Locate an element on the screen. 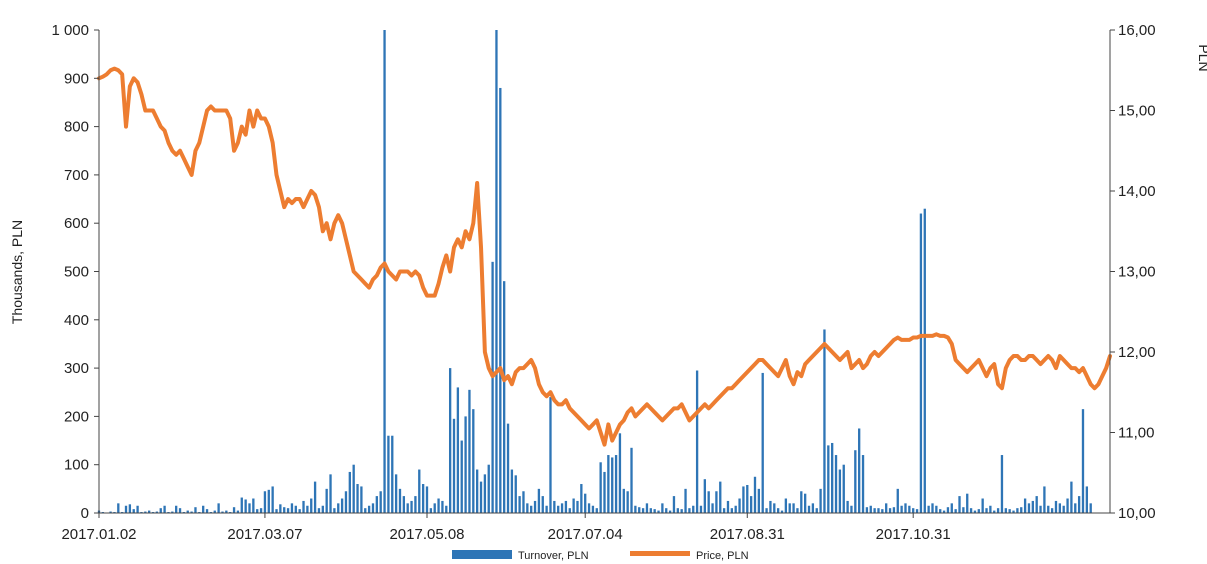 The width and height of the screenshot is (1207, 564). y-right-axis-label: PLN is located at coordinates (1201, 57).